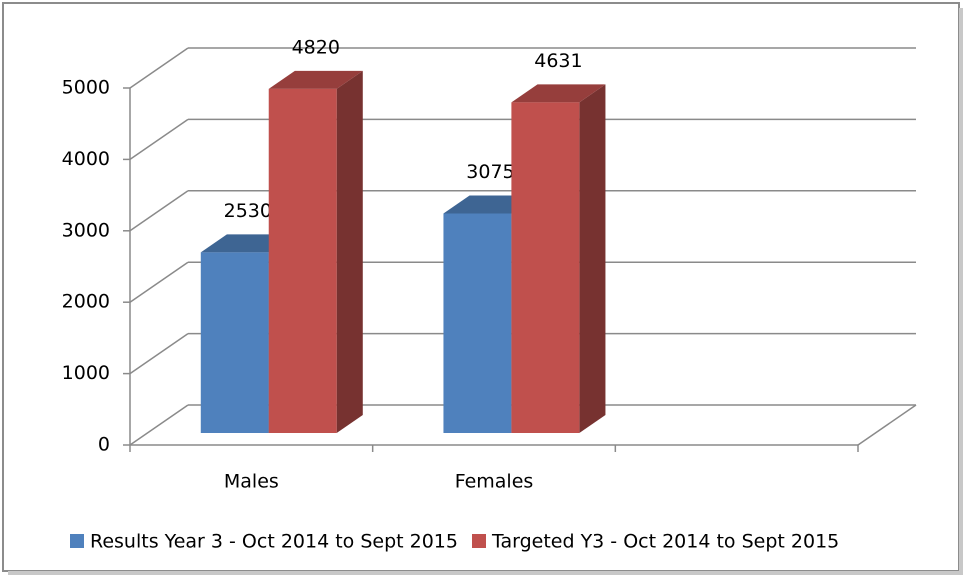 The width and height of the screenshot is (966, 578). Describe the element at coordinates (86, 159) in the screenshot. I see `y-tick-label: 4000` at that location.